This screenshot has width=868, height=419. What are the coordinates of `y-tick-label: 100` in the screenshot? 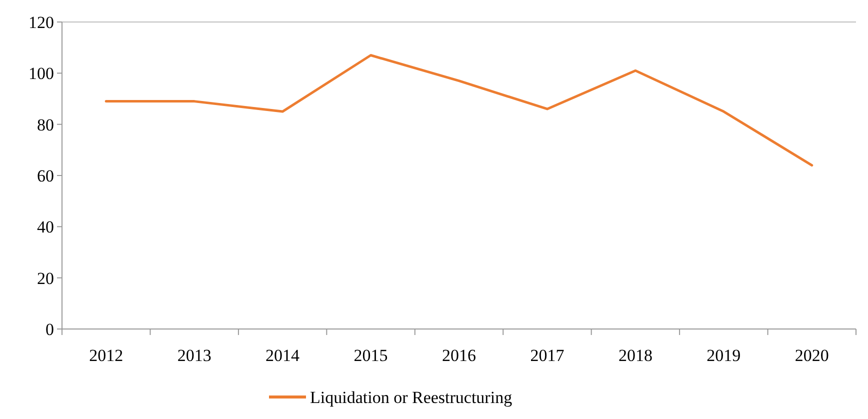 It's located at (41, 74).